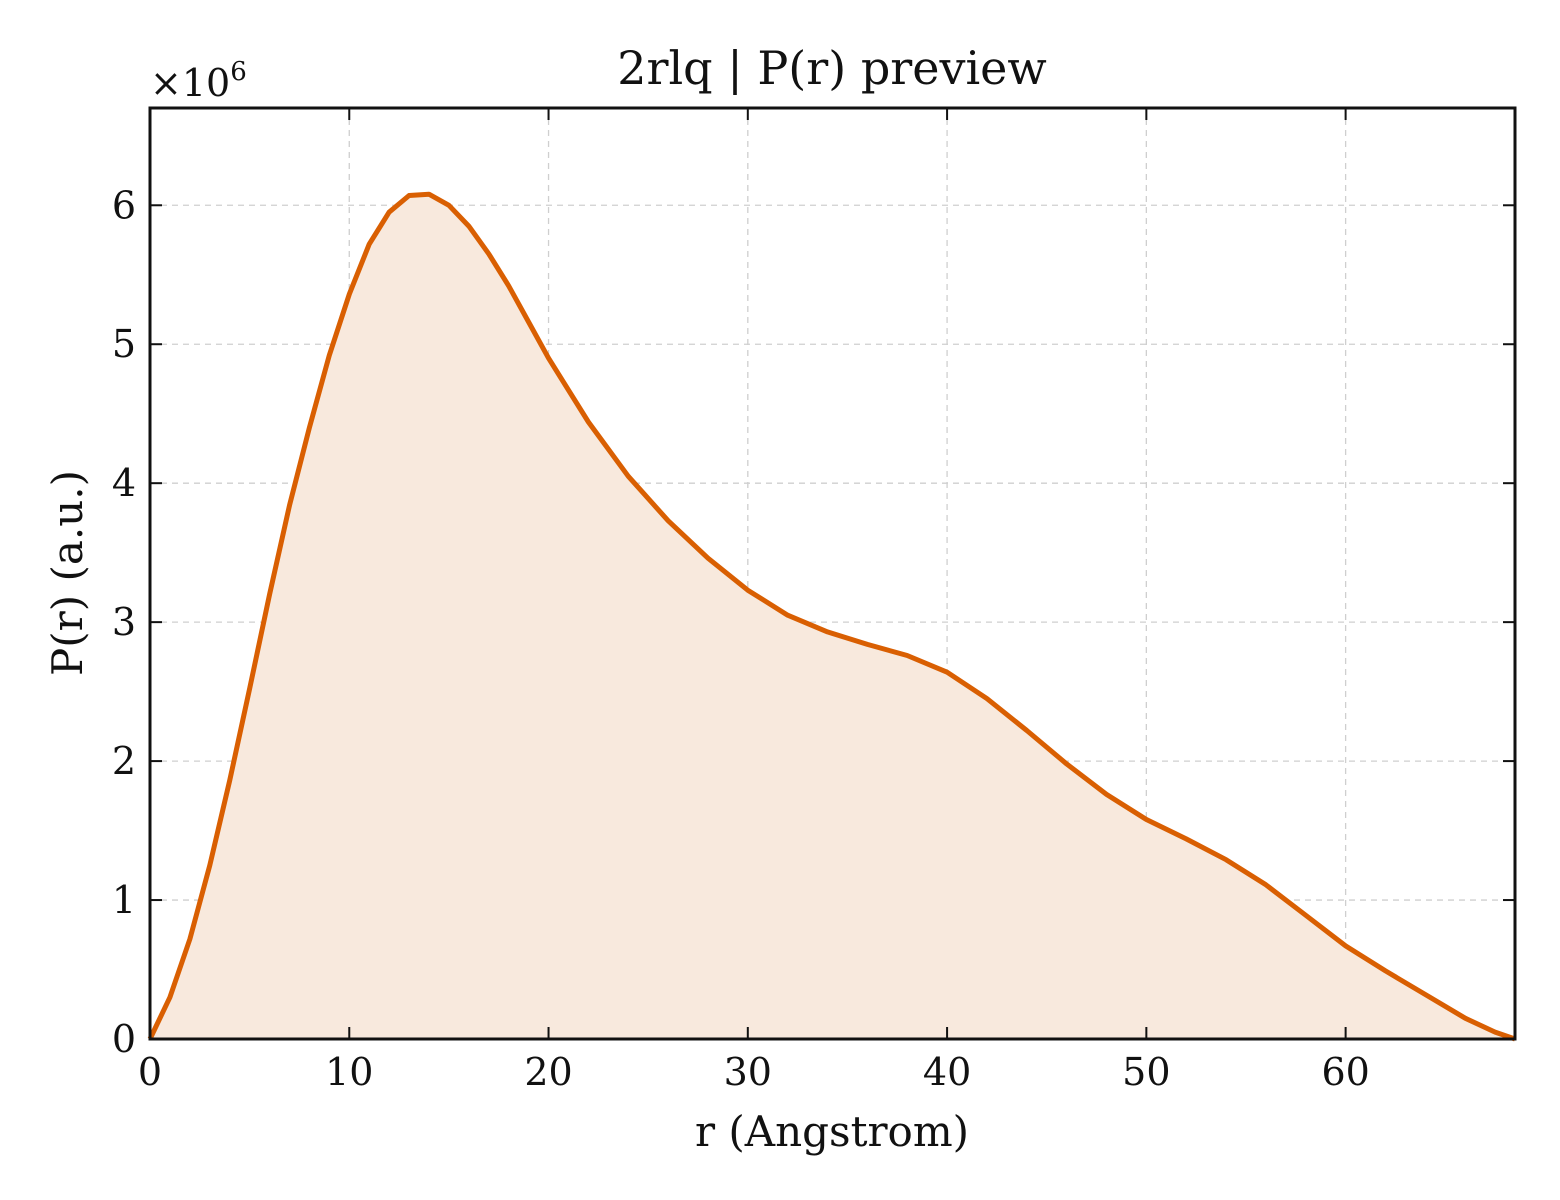  I want to click on y-scale-exponent: 6, so click(238, 72).